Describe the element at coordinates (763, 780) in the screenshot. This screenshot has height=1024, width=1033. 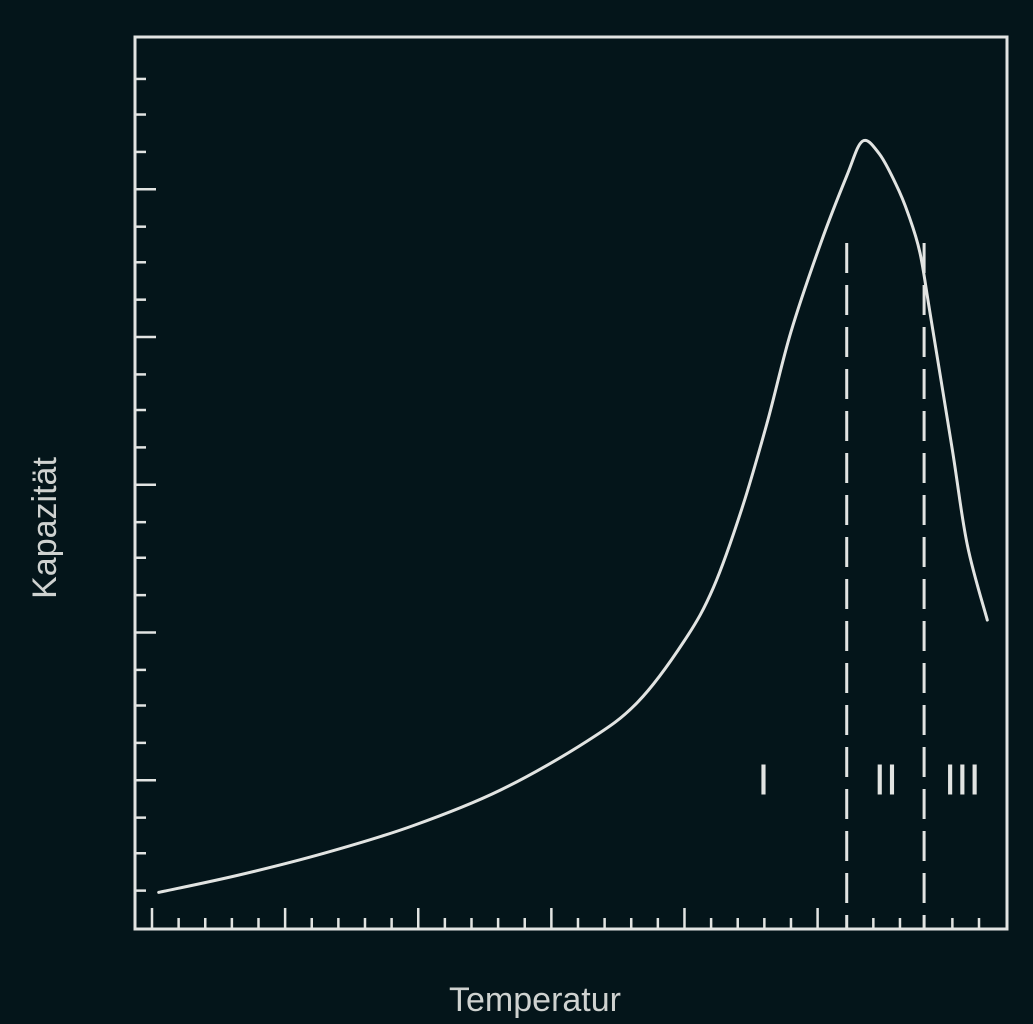
I see `region-label-1: I` at that location.